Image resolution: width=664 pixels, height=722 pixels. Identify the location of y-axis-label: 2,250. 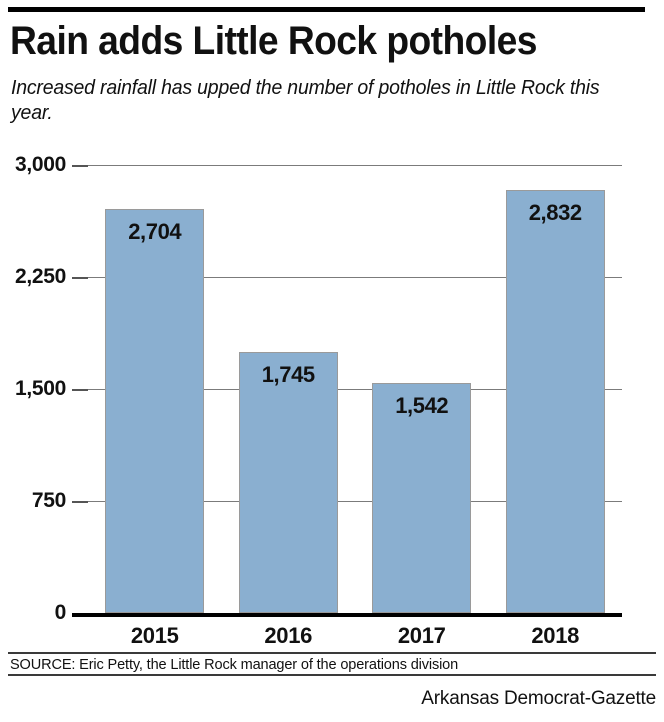
(40, 276).